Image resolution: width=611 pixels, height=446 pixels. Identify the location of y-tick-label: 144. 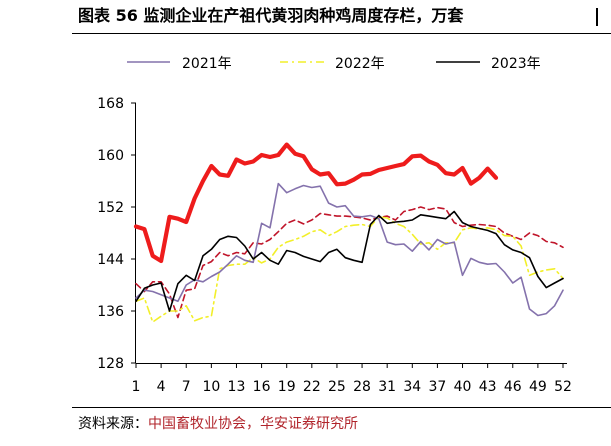
(110, 260).